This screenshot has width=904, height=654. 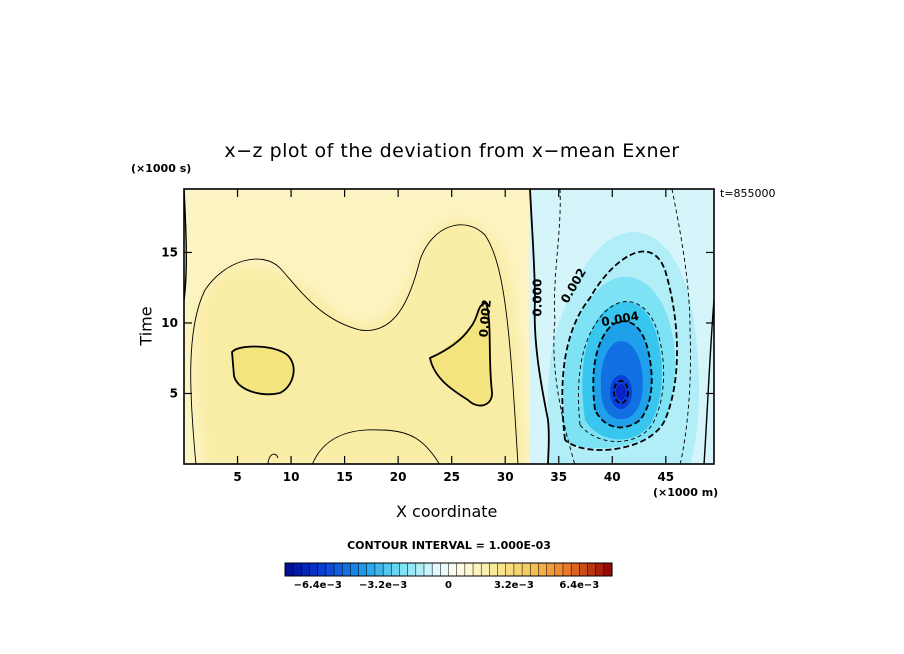 What do you see at coordinates (161, 168) in the screenshot?
I see `y-axis-unit: (×1000 s)` at bounding box center [161, 168].